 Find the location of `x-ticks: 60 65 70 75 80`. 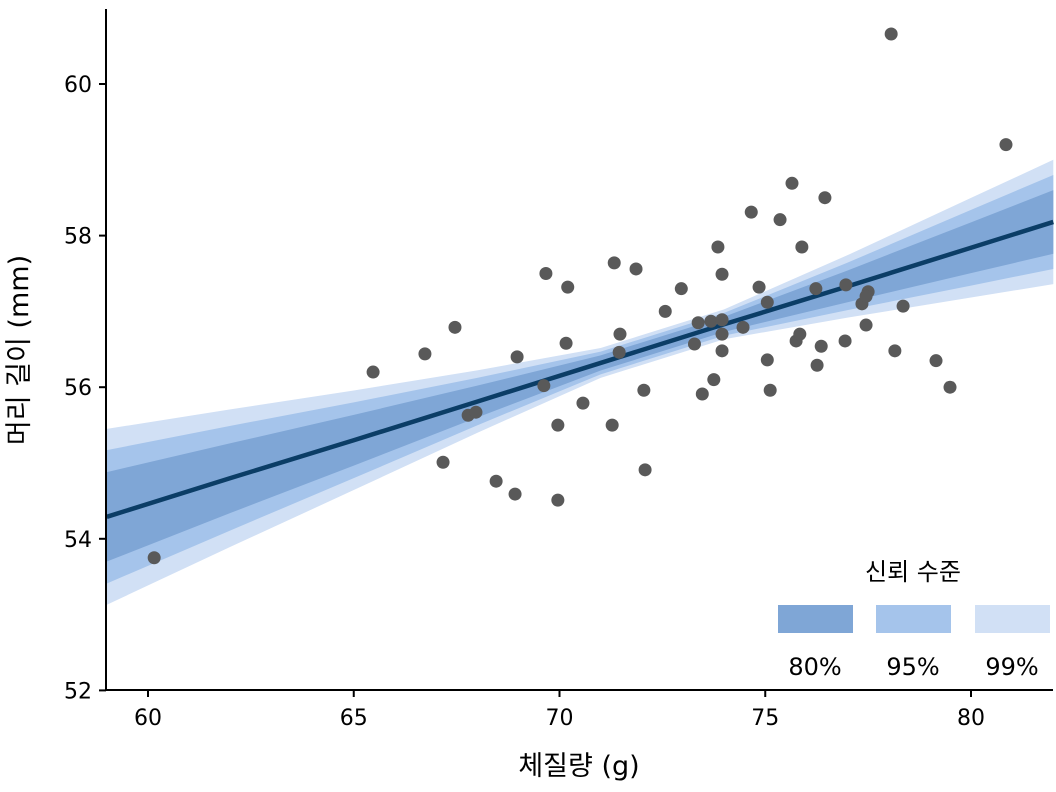

x-ticks: 60 65 70 75 80 is located at coordinates (559, 710).